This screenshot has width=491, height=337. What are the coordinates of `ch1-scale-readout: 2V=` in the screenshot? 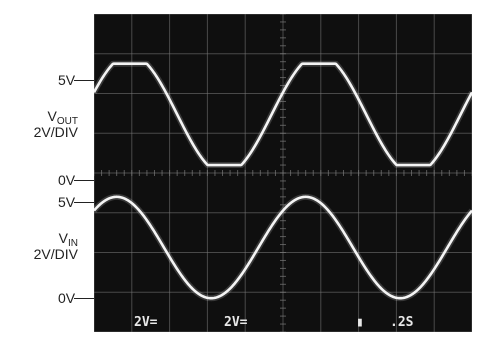 It's located at (146, 322).